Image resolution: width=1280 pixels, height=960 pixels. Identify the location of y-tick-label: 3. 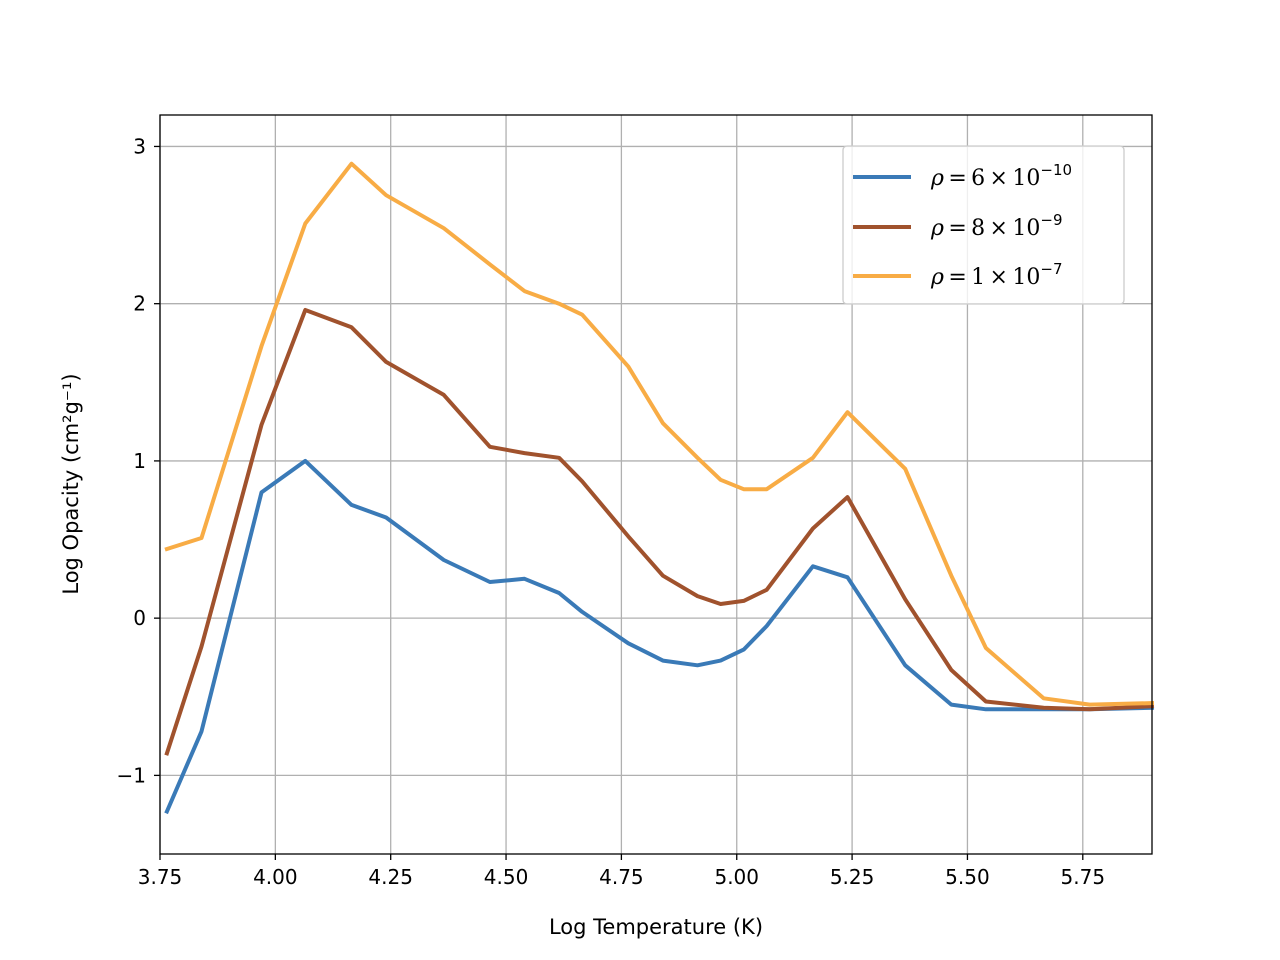
(139, 146).